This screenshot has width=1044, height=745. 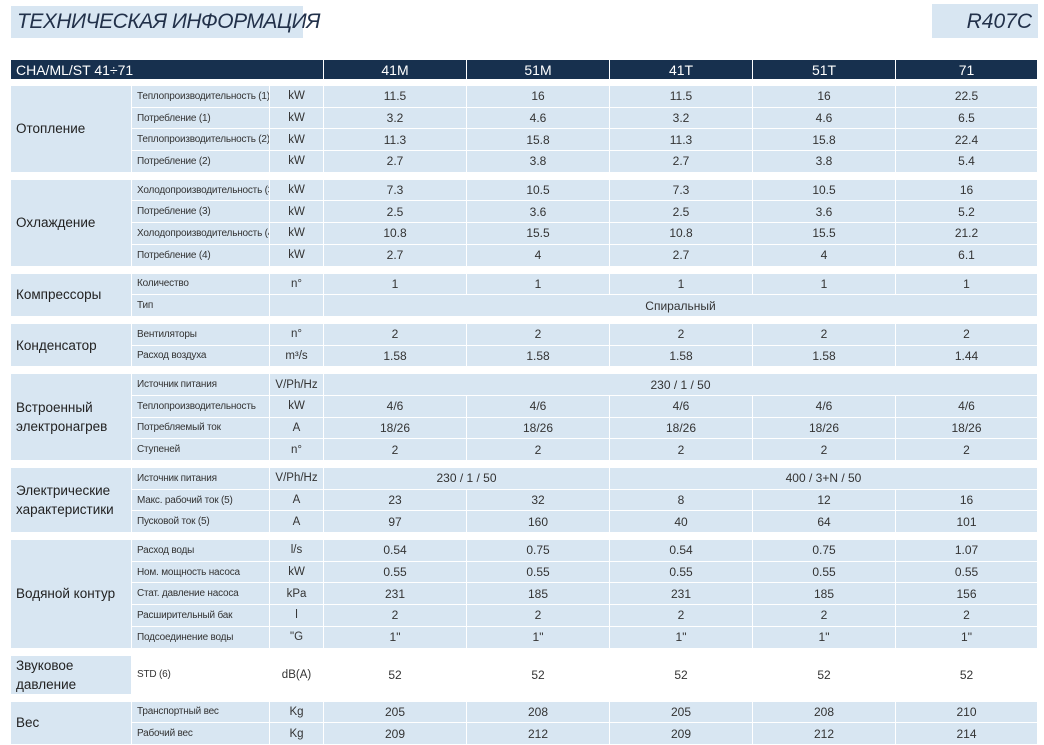 I want to click on parameter-label: Холодопроизводительность (4), so click(x=201, y=234).